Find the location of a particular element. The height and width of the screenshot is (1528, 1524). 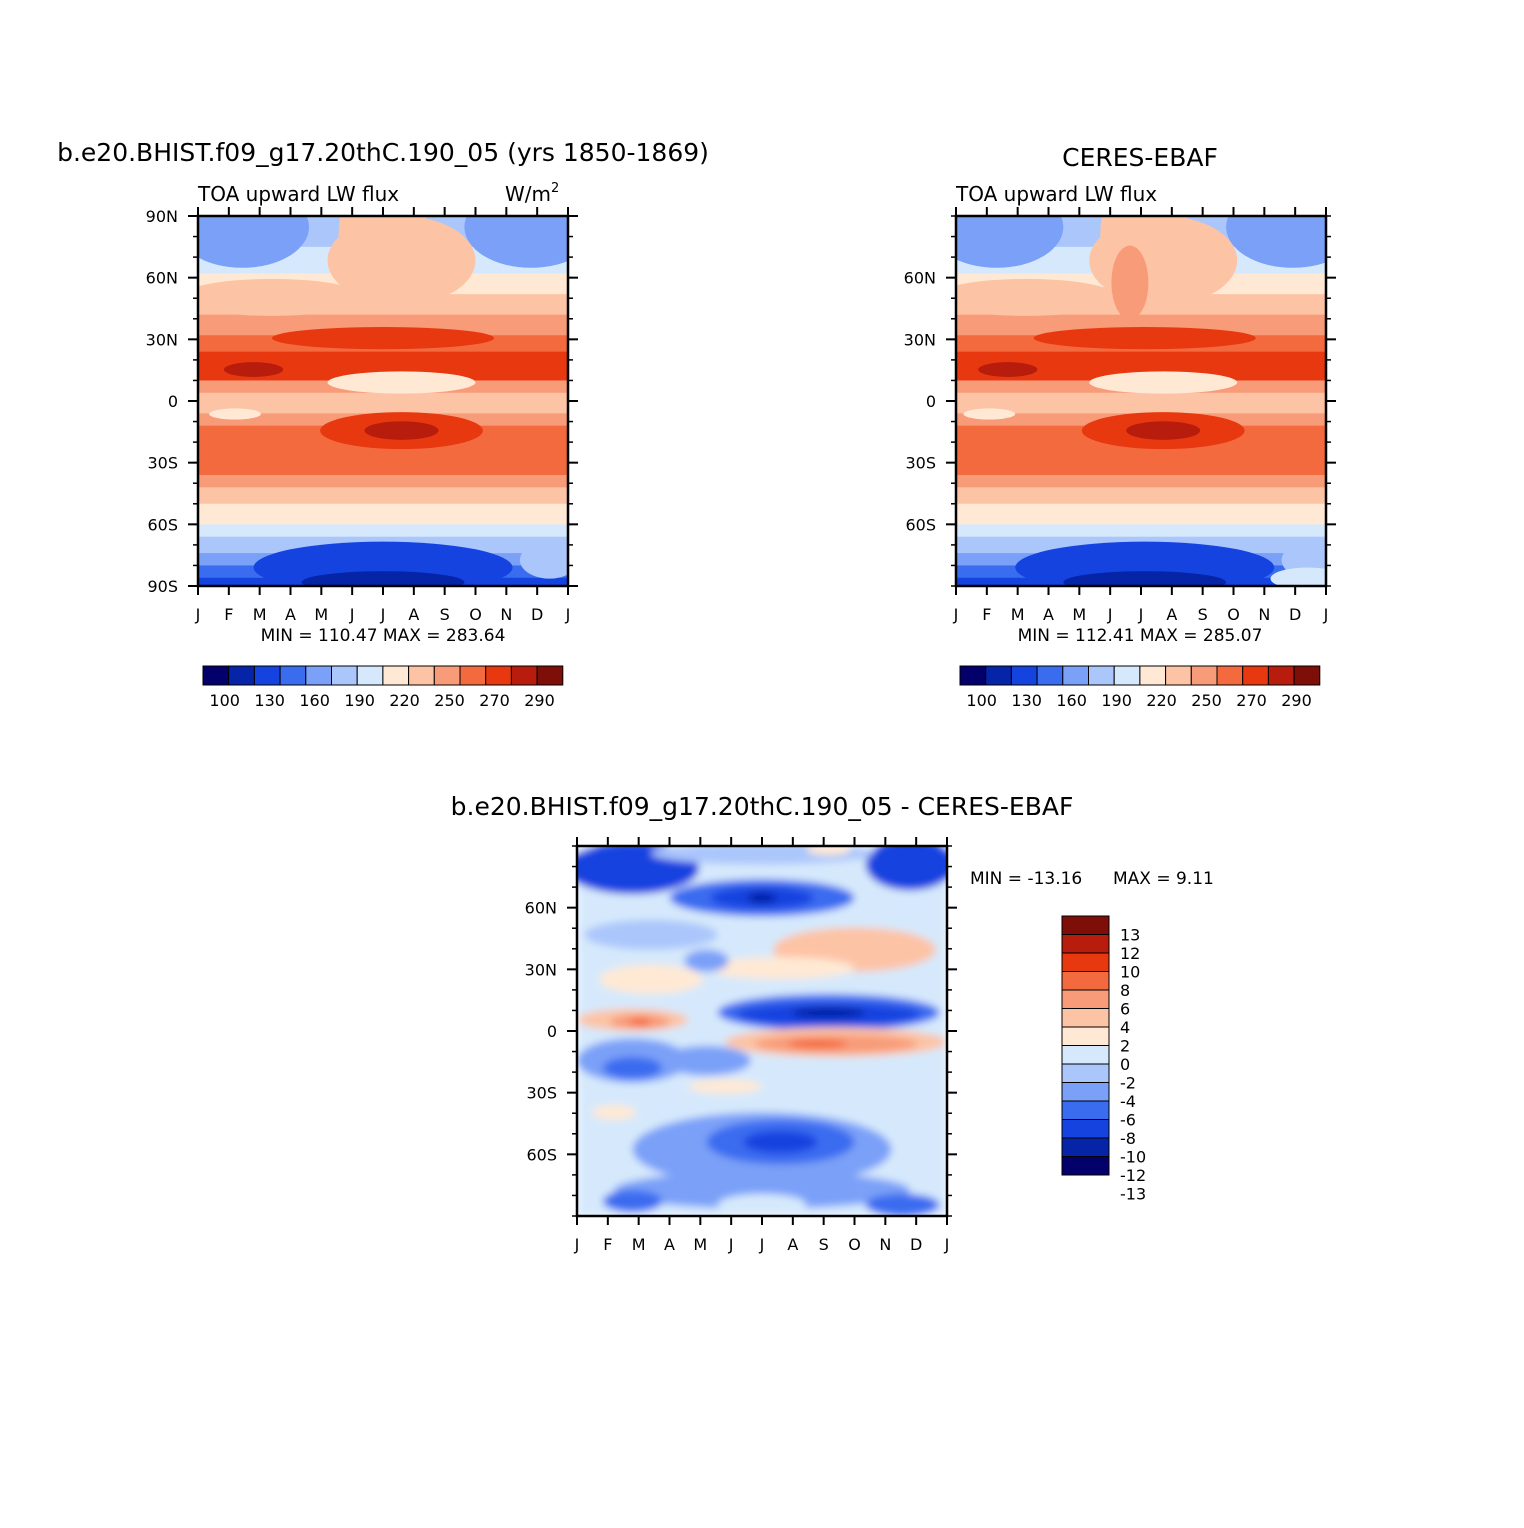

colorbar-label: 250 is located at coordinates (449, 700).